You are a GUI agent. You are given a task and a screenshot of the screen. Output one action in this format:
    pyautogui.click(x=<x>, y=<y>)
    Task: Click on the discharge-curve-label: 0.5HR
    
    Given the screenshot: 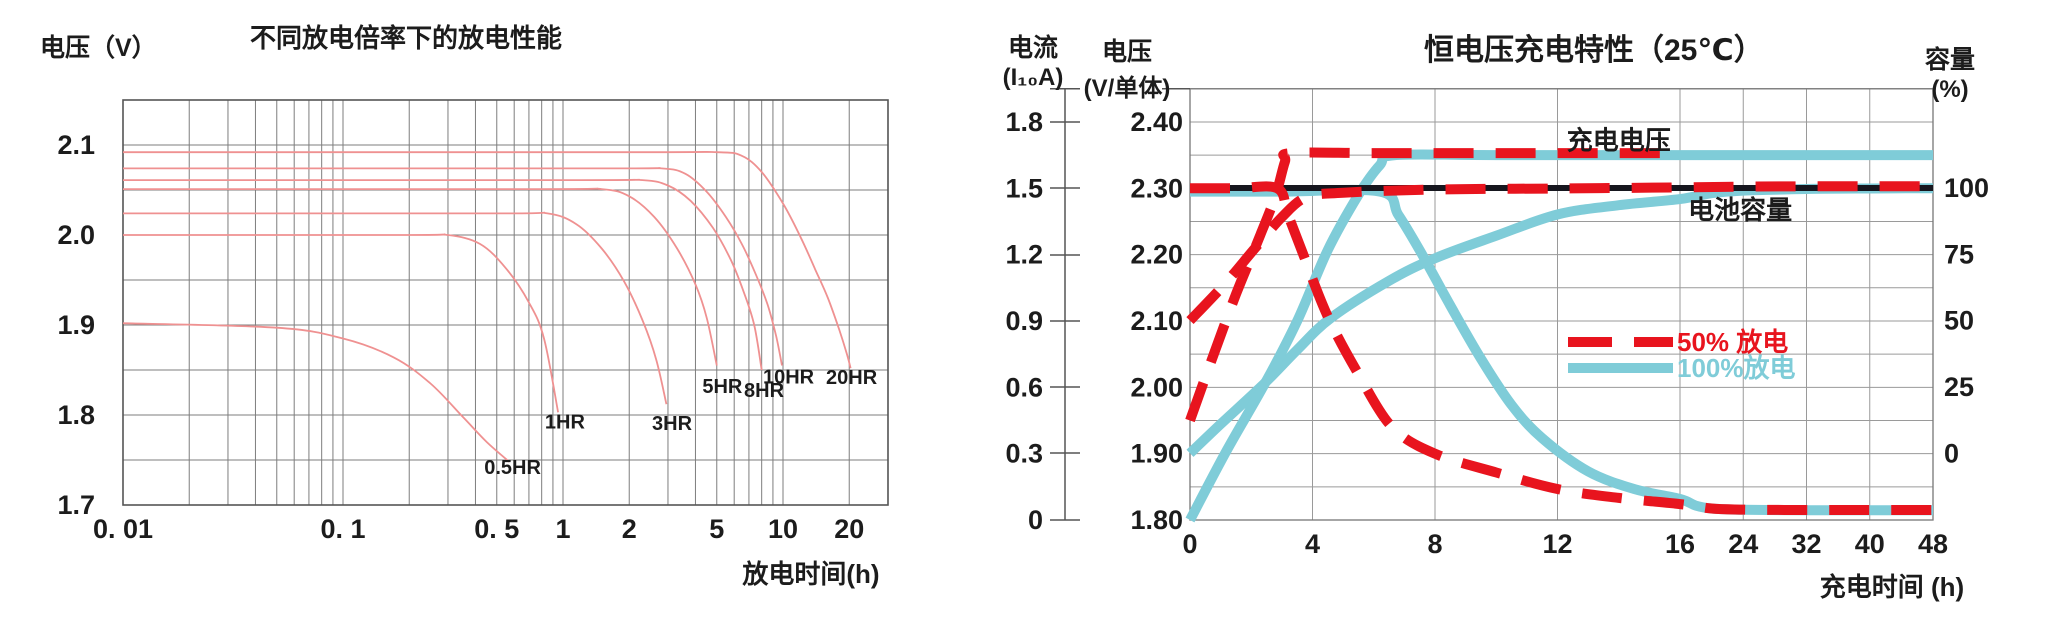 What is the action you would take?
    pyautogui.click(x=512, y=468)
    